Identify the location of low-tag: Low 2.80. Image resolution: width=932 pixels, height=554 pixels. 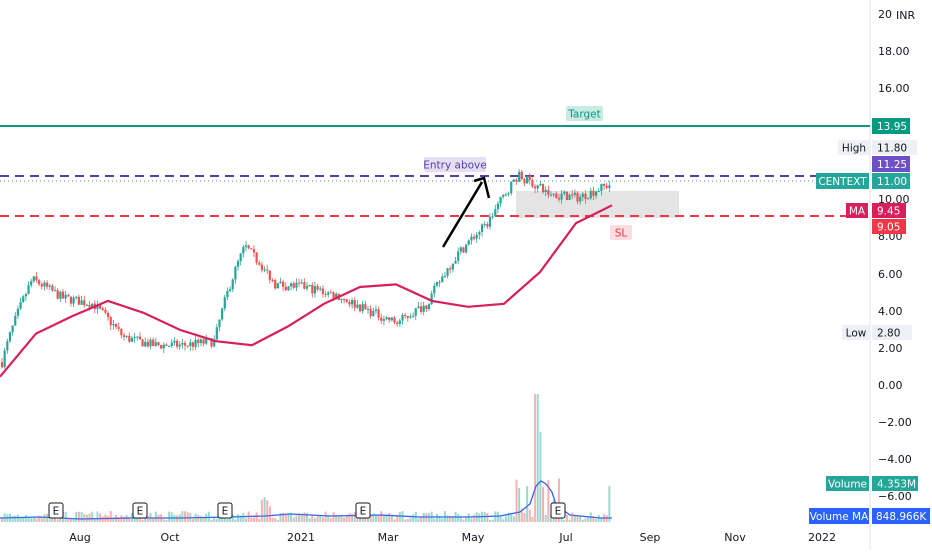
(877, 332).